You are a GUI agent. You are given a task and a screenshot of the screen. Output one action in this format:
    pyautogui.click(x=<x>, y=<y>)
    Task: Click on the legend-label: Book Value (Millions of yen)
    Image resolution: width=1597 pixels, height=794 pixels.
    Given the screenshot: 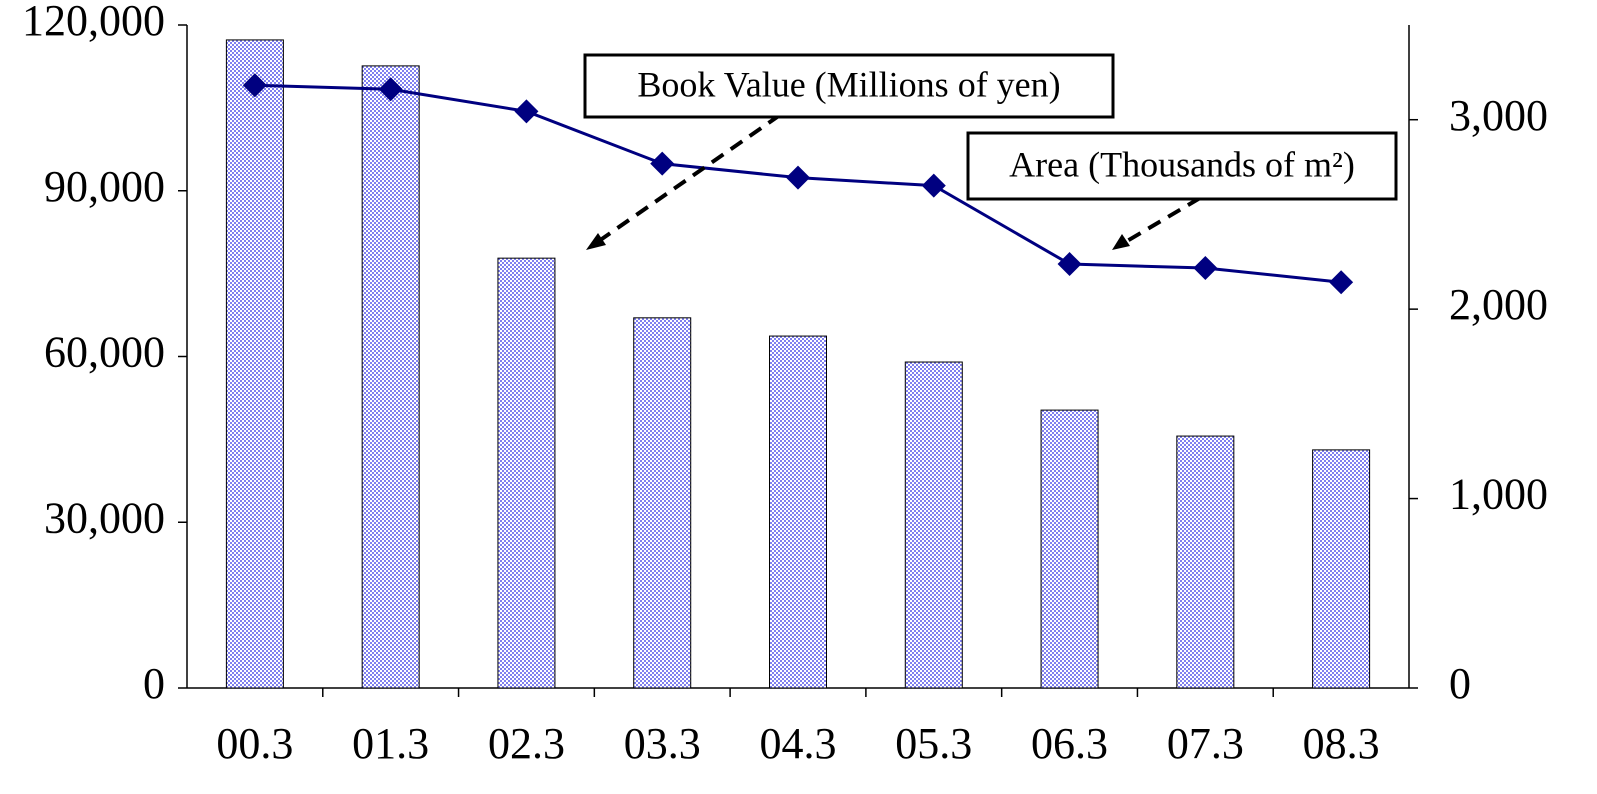 What is the action you would take?
    pyautogui.click(x=848, y=84)
    